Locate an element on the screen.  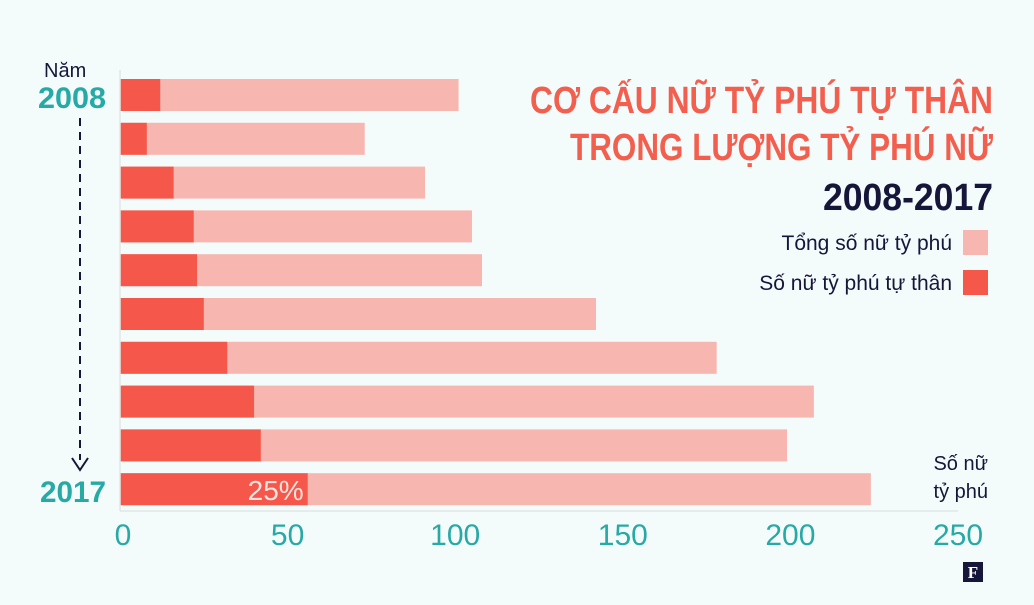
x-tick-label: 50 is located at coordinates (287, 535).